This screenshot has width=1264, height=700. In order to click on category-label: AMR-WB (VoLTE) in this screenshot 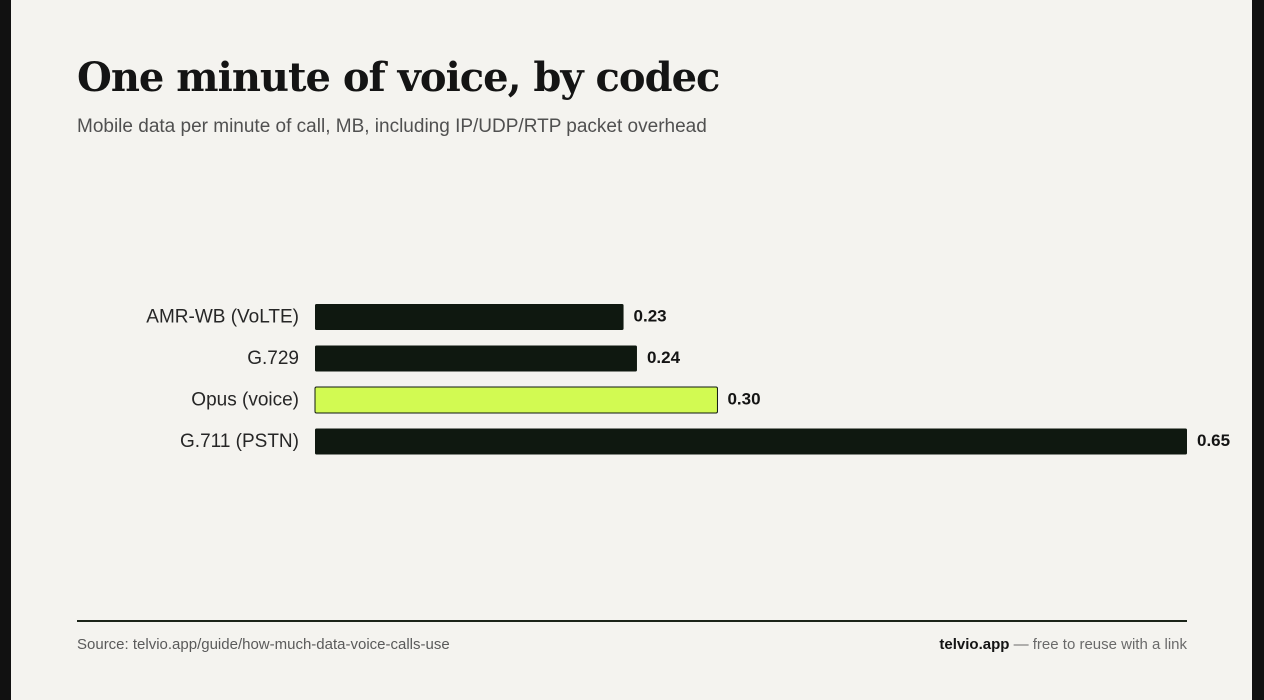, I will do `click(222, 317)`.